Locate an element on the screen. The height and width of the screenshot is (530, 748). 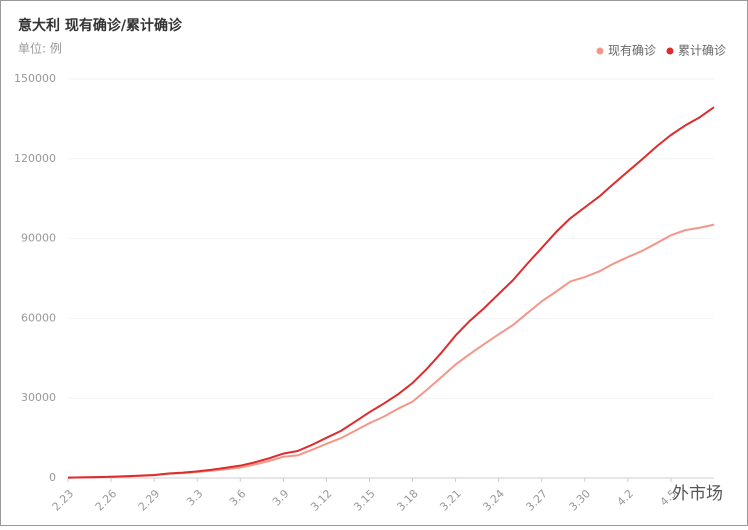
y-tick-label: 150000 is located at coordinates (35, 78).